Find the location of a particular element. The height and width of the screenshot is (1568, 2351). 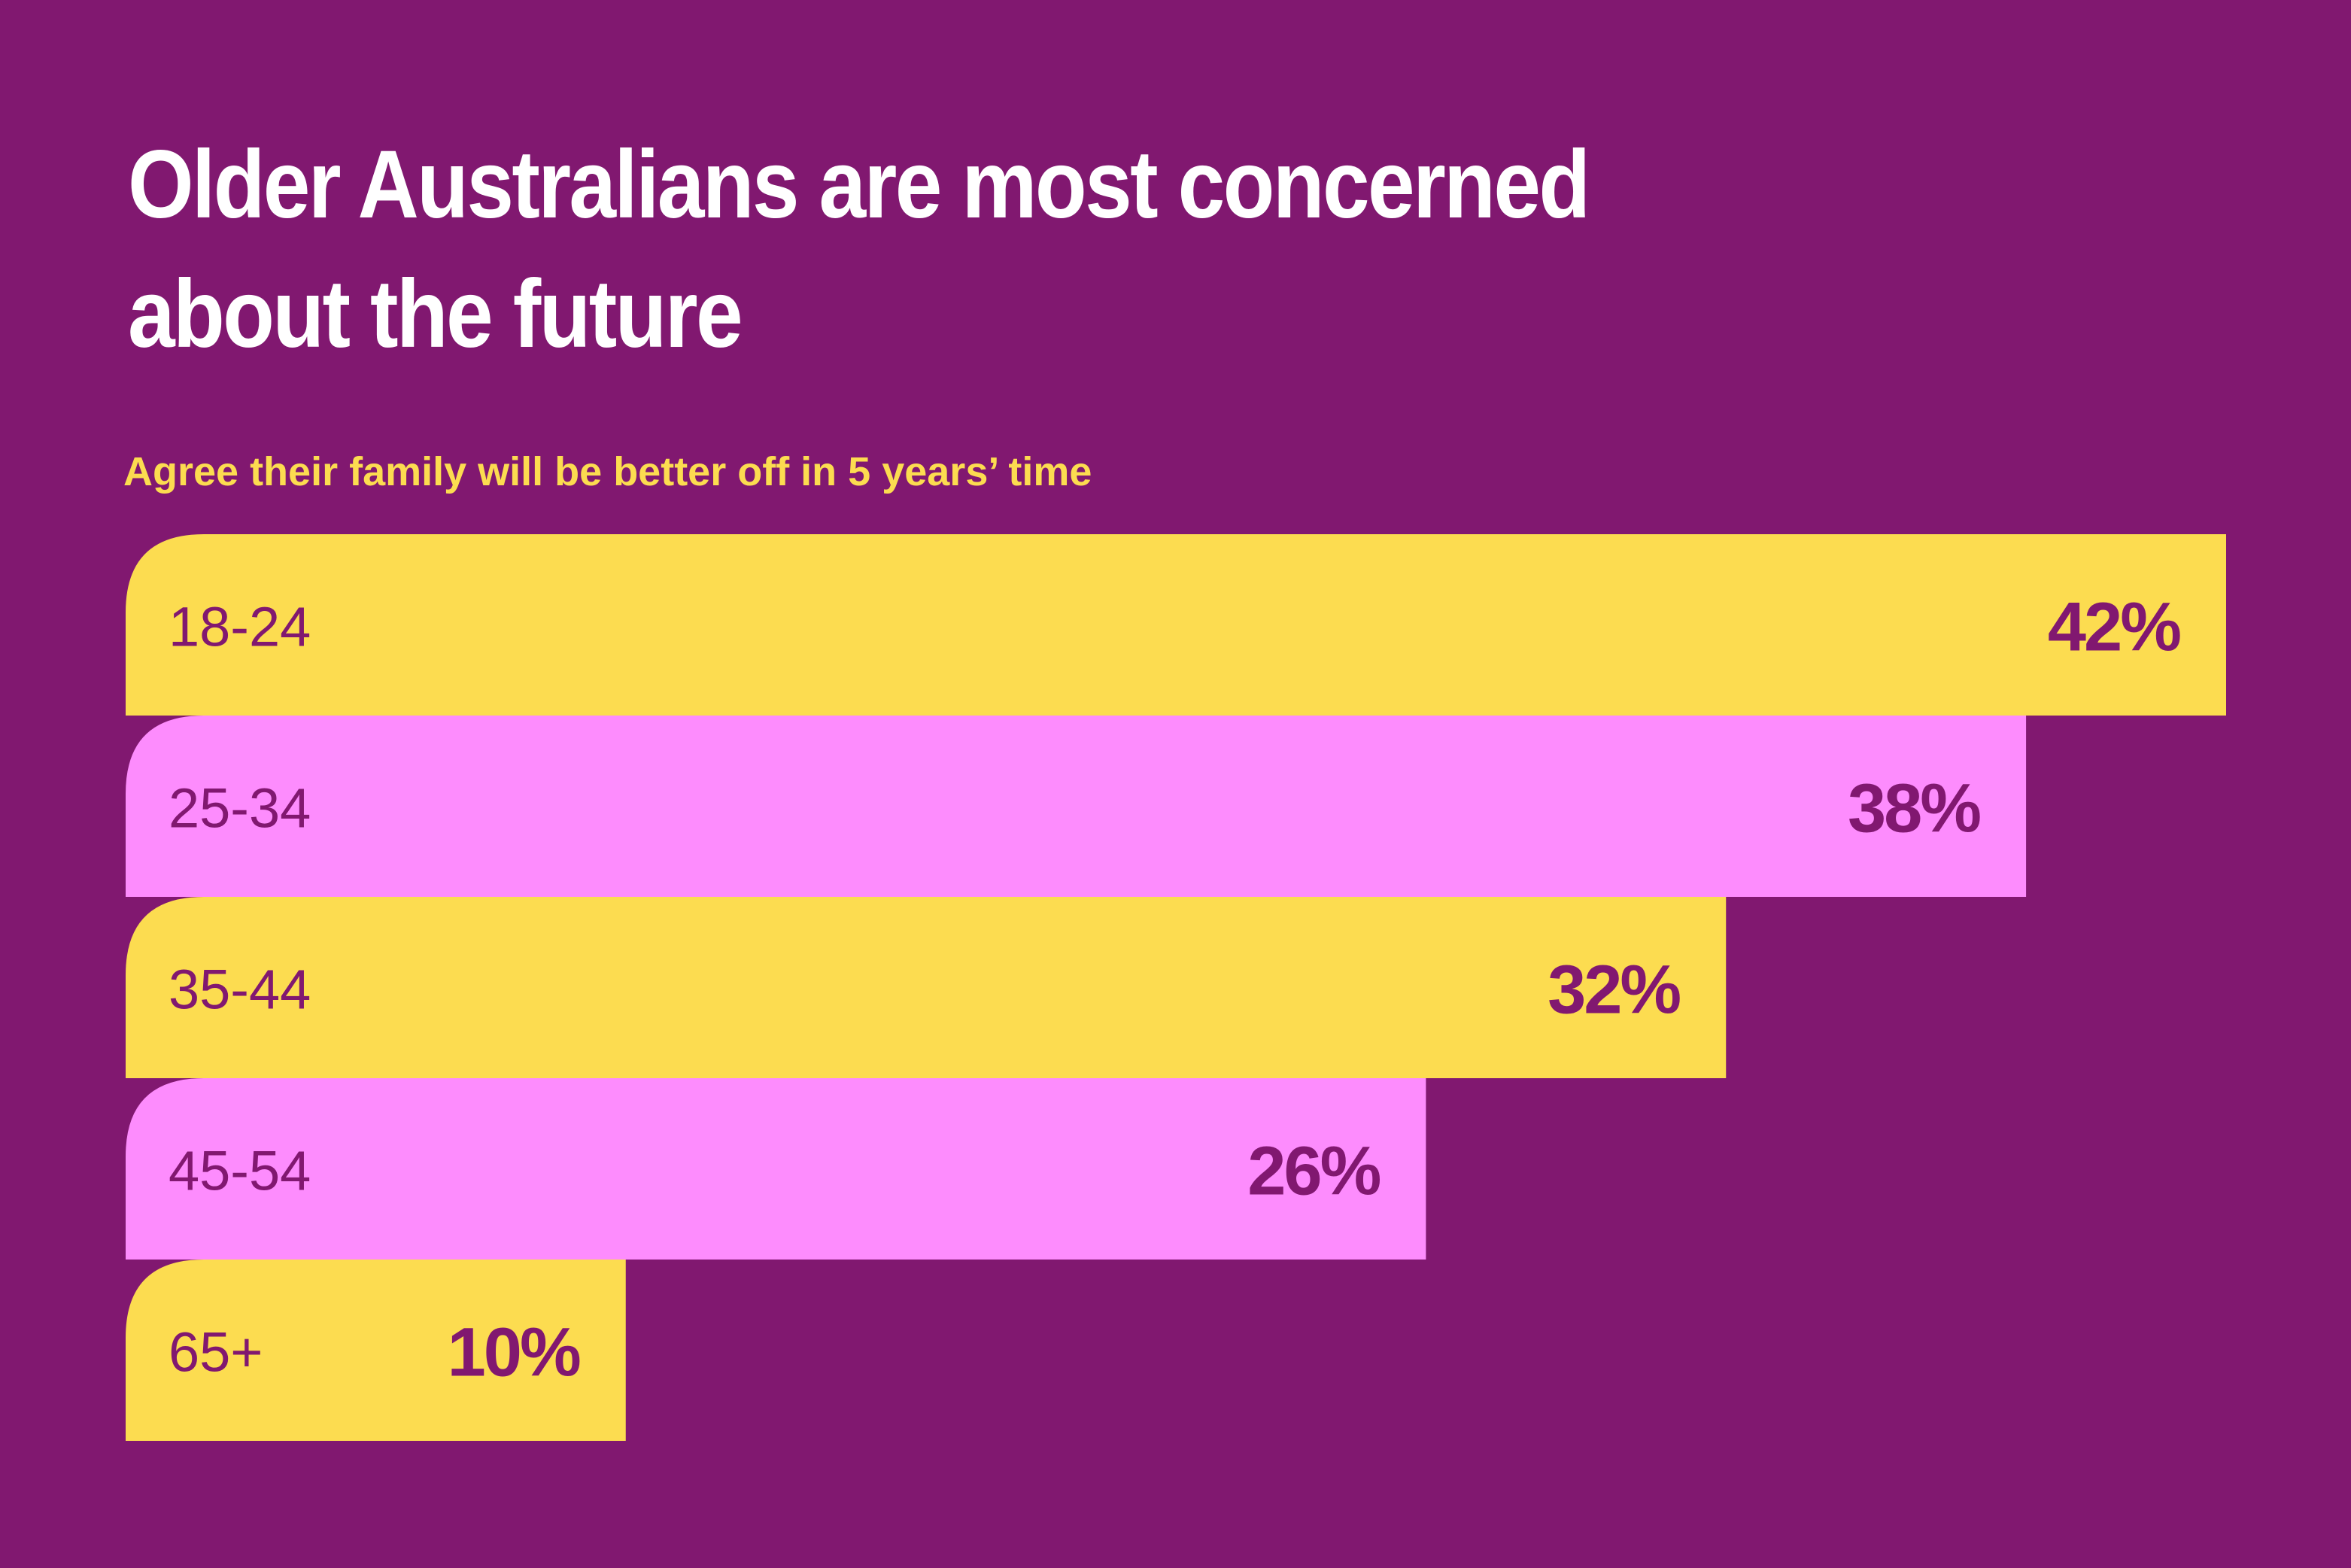

category-label: 18-24 is located at coordinates (240, 627).